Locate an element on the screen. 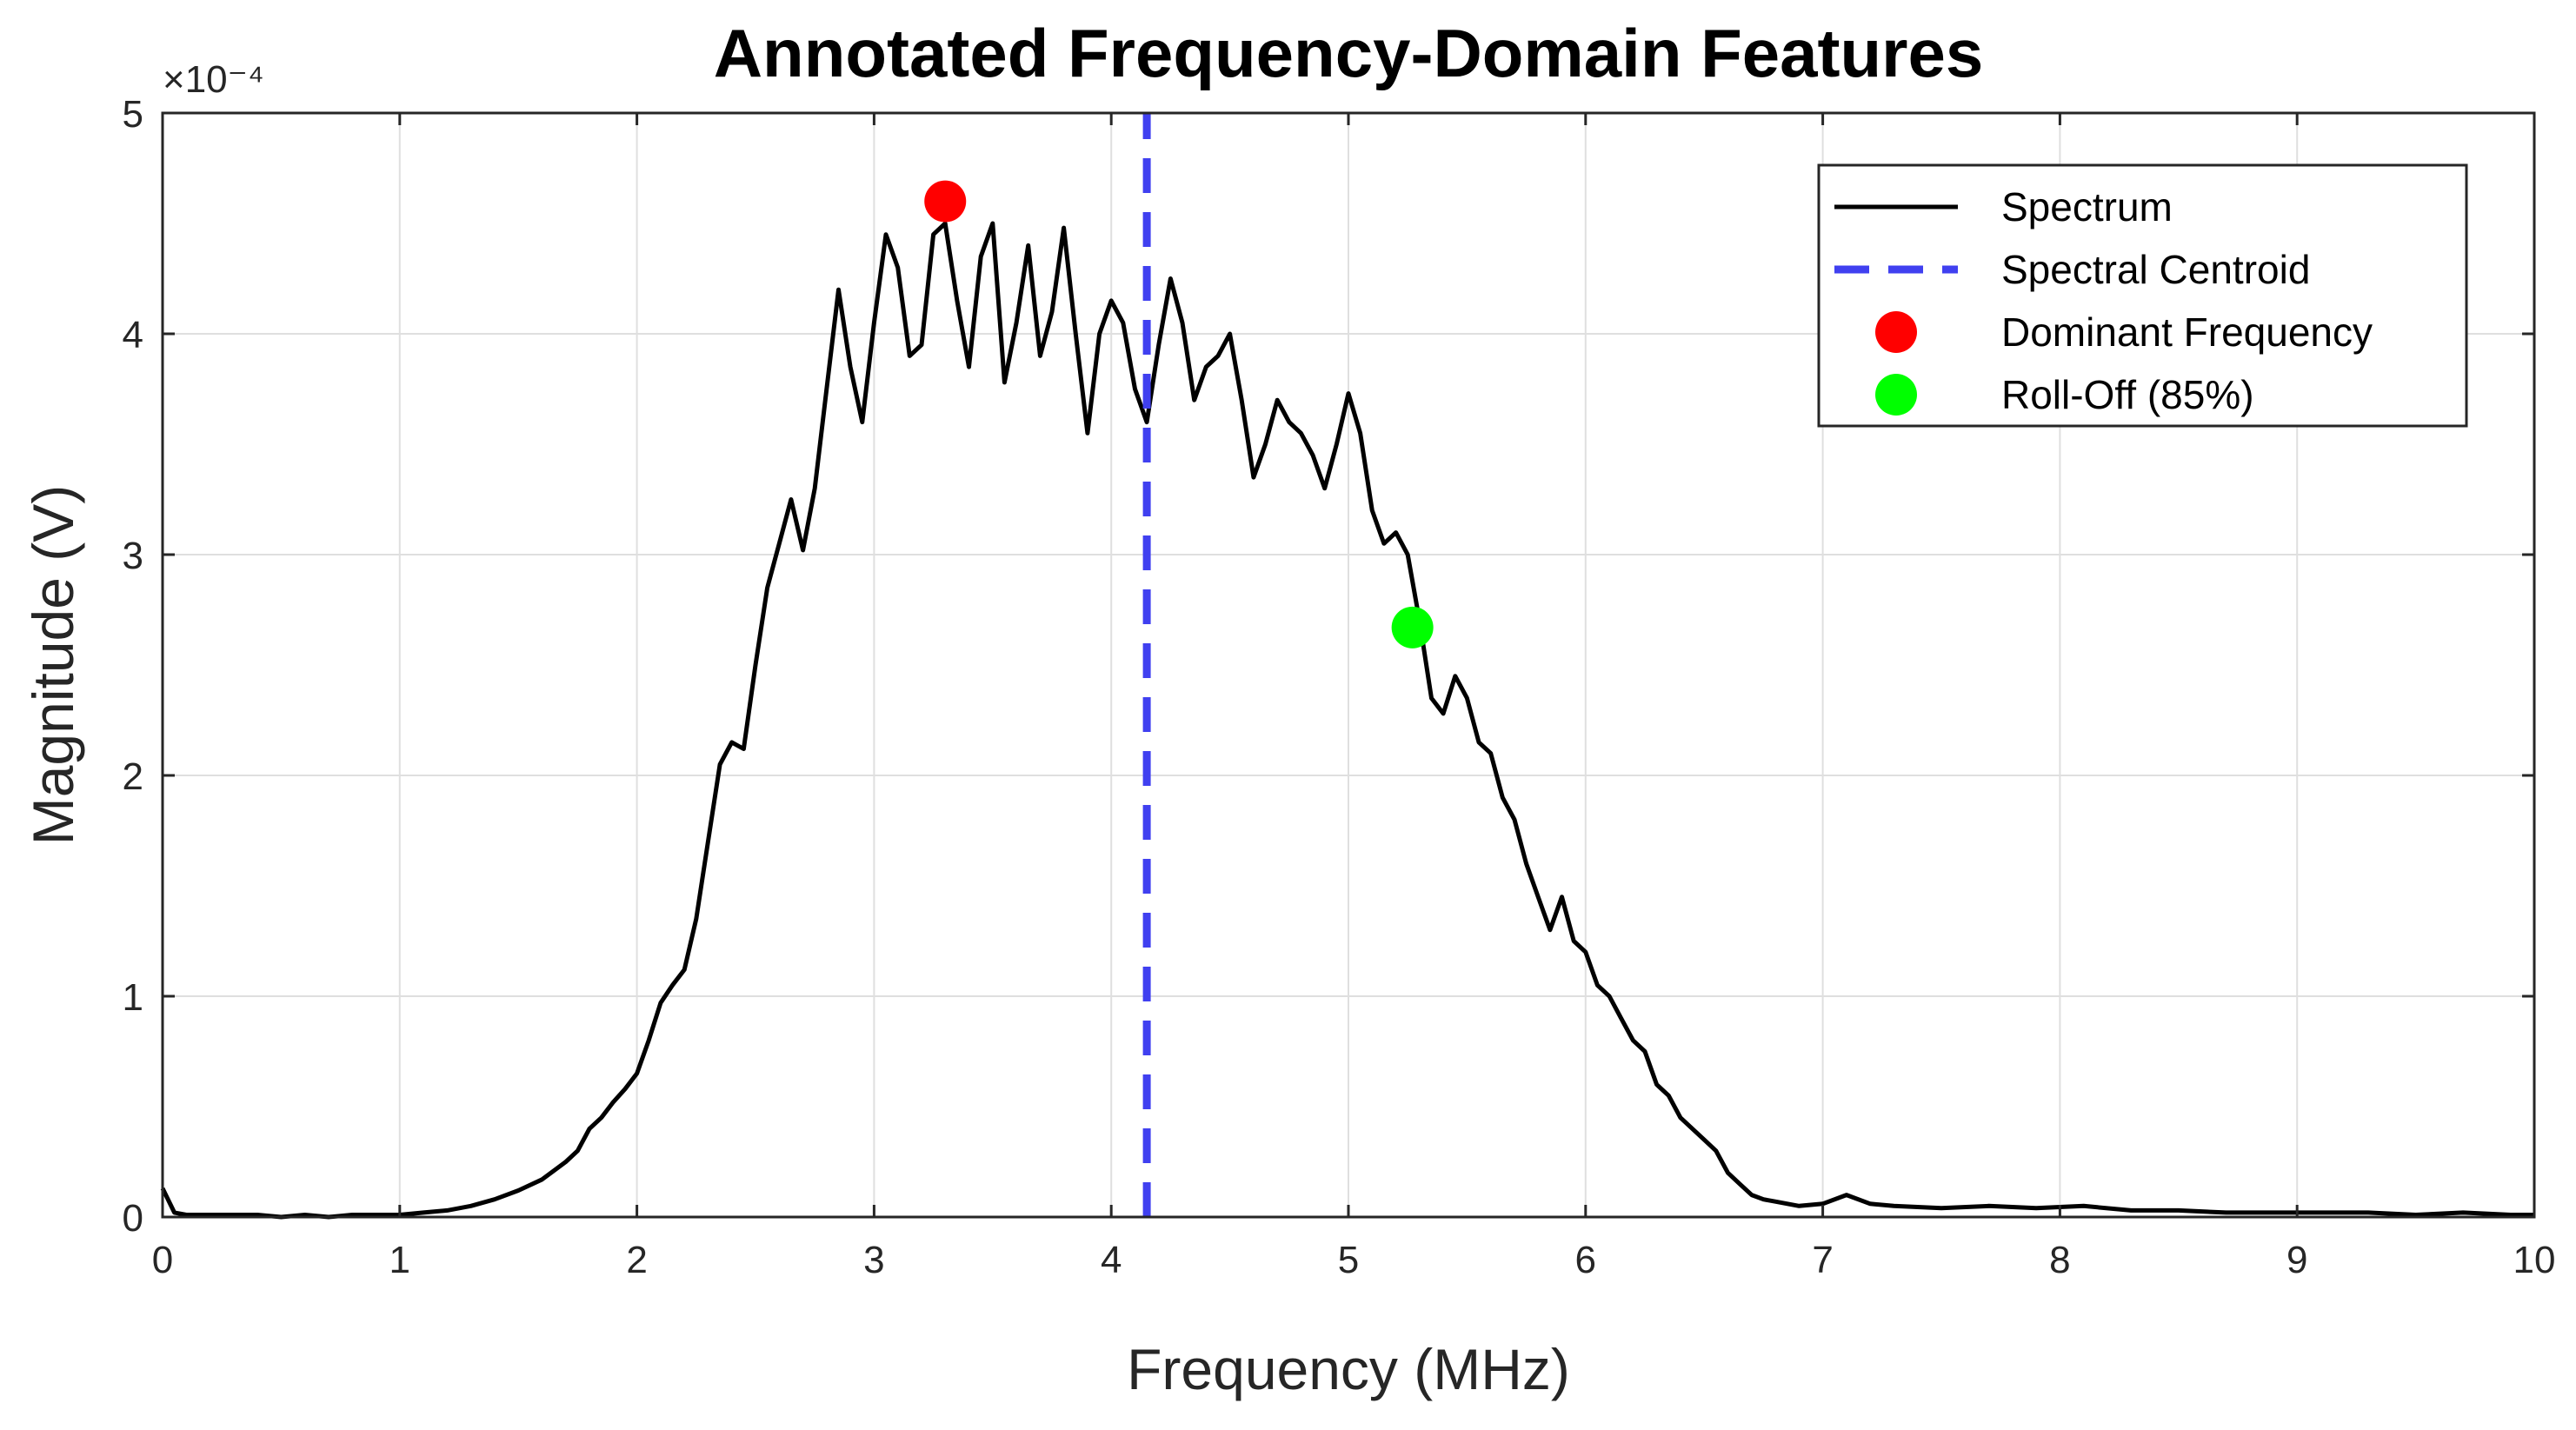  roll-off-85-marker is located at coordinates (1412, 627).